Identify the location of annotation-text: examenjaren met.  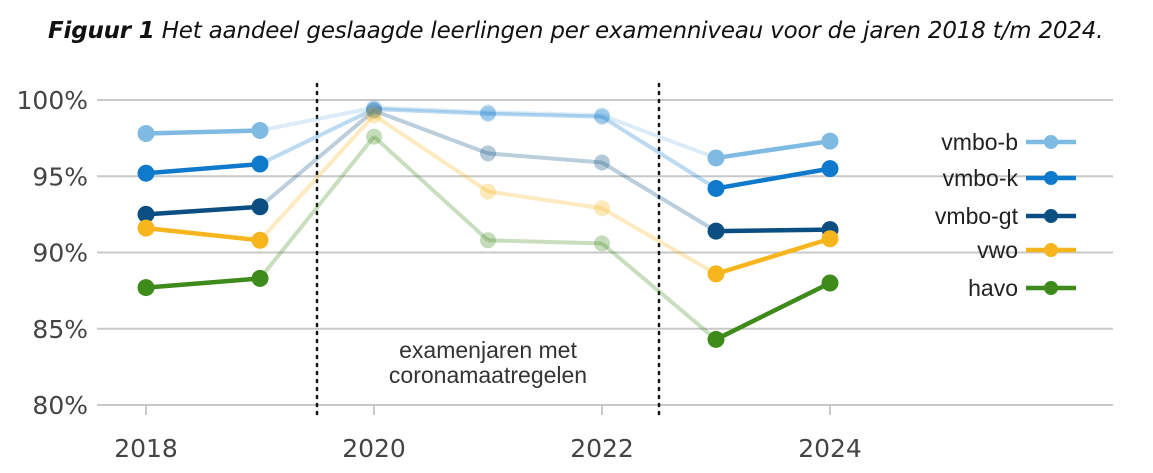
(488, 350).